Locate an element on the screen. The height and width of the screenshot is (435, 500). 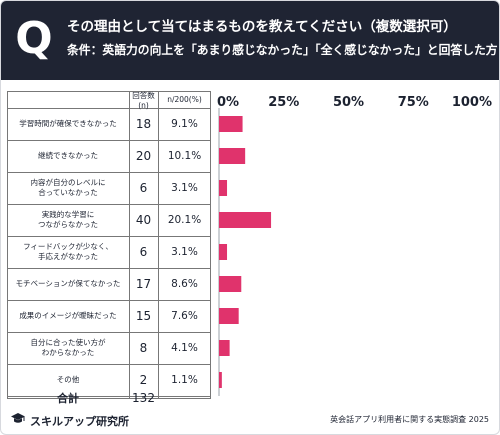
brand-name: スキルアップ研究所 is located at coordinates (79, 421).